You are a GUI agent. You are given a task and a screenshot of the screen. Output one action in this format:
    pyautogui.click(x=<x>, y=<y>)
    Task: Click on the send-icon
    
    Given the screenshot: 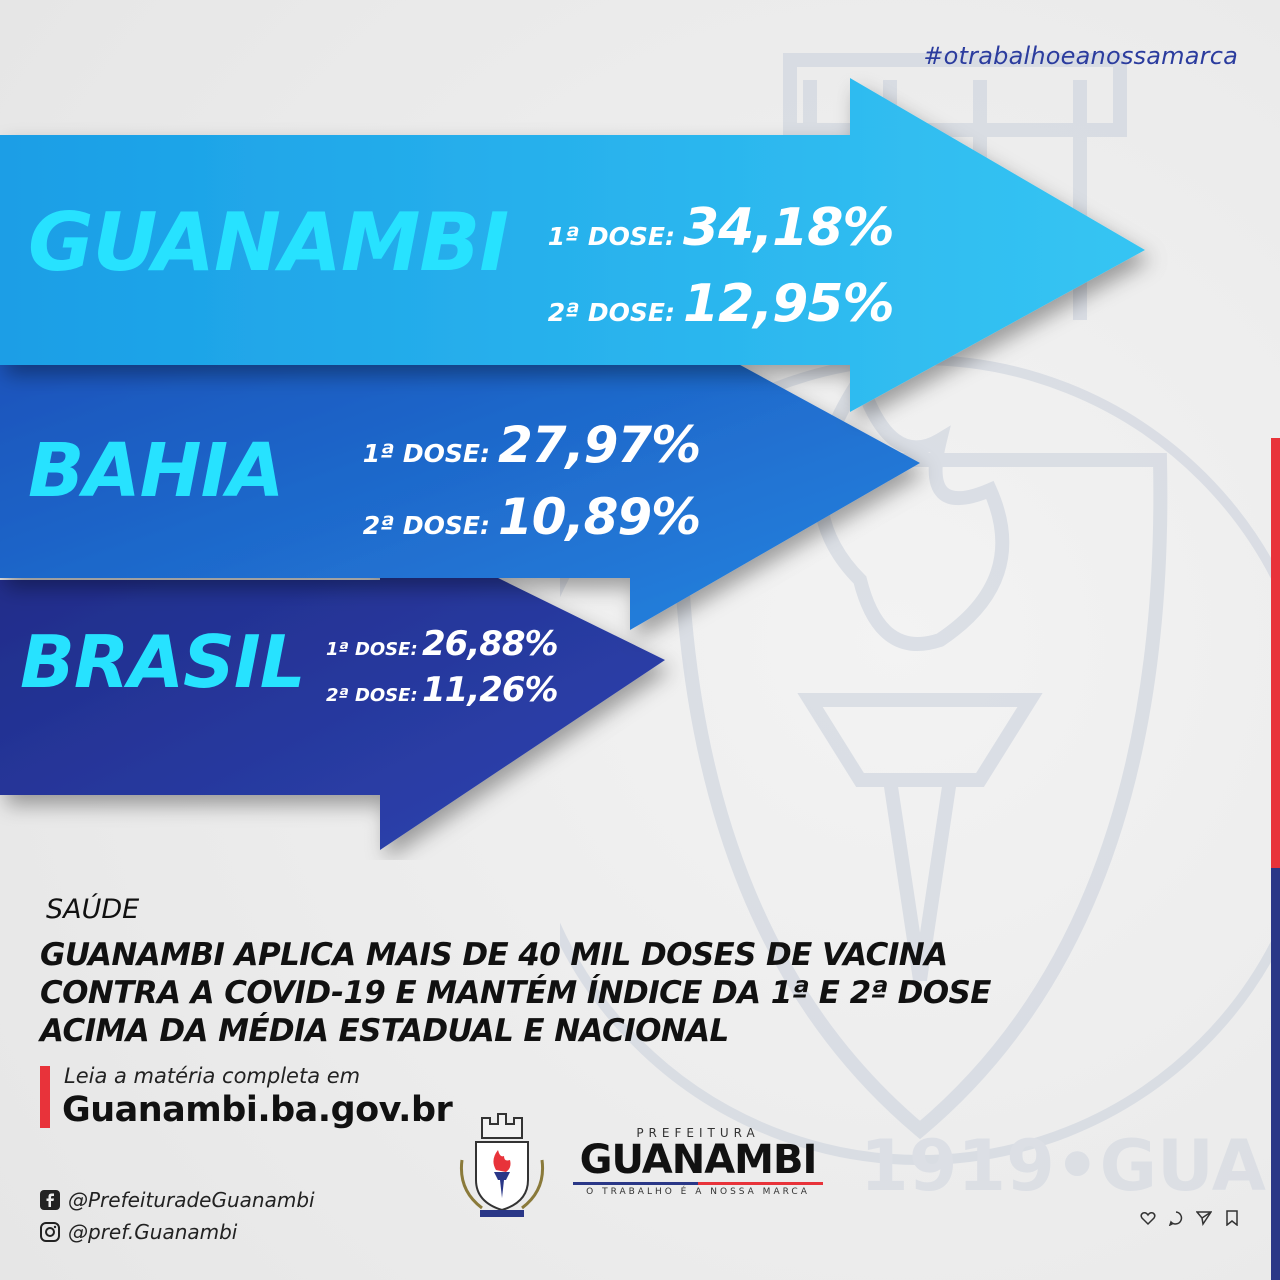 What is the action you would take?
    pyautogui.click(x=1204, y=1218)
    